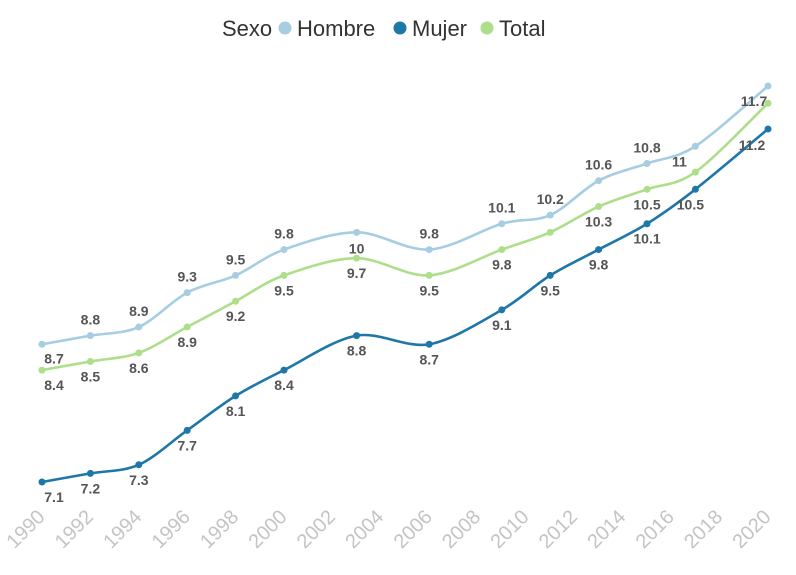  Describe the element at coordinates (187, 430) in the screenshot. I see `data-point-mujer-1996` at that location.